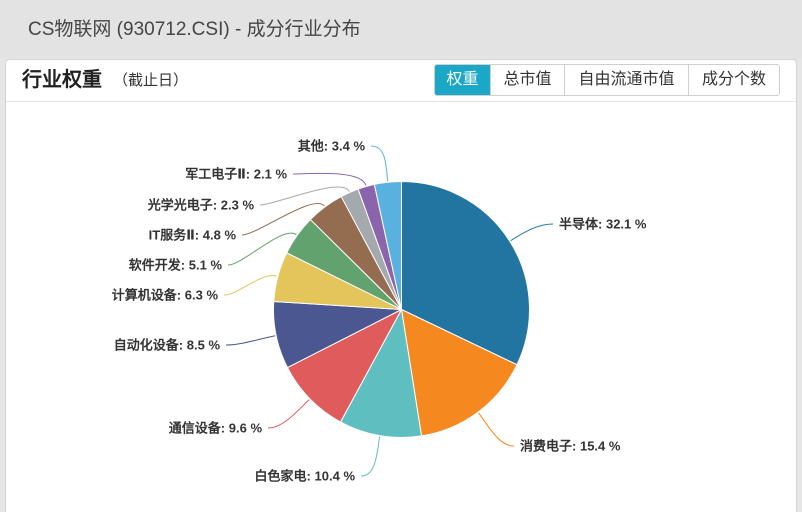 This screenshot has width=802, height=512. Describe the element at coordinates (151, 80) in the screenshot. I see `panel-subtitle: （截止日）` at that location.